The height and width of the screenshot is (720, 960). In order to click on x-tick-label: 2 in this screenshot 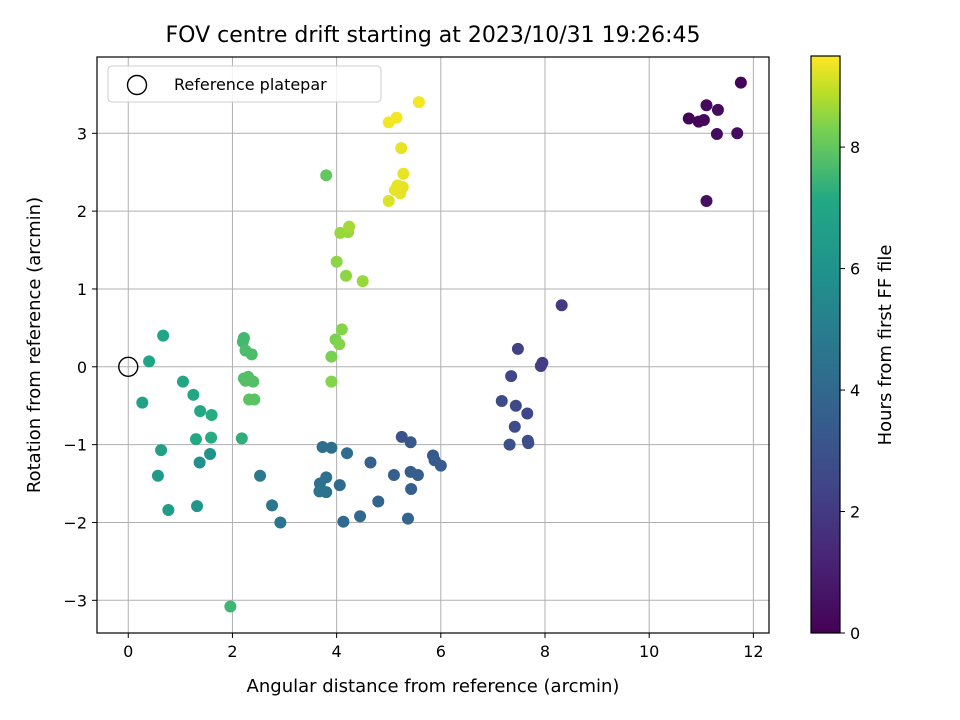, I will do `click(232, 651)`.